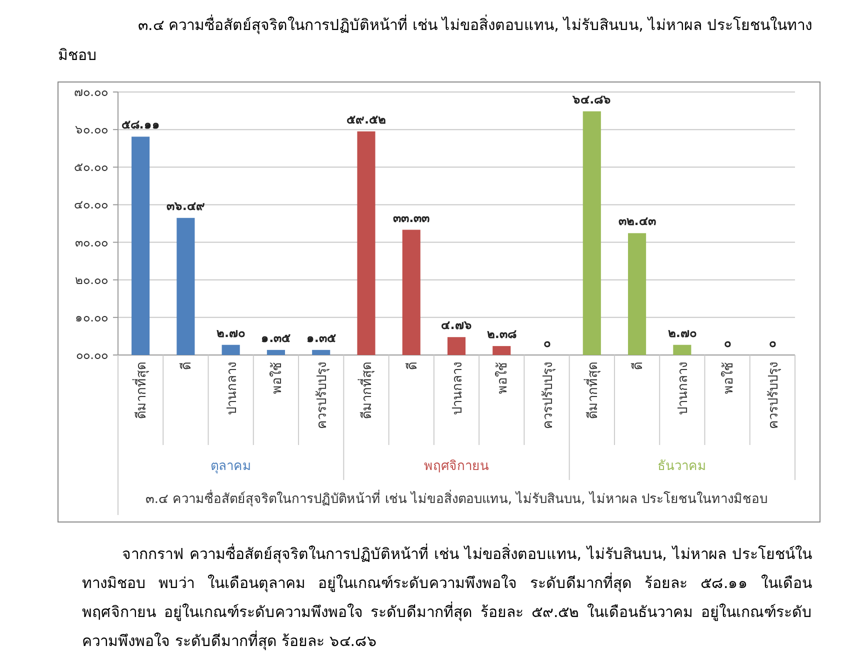  Describe the element at coordinates (456, 498) in the screenshot. I see `text: ๓.๔ ความซื่อสัตย์สุจริตในการปฏิบัติหน้าที่ เช่น ไม่ขอสิ่งตอบแทน, ไม่รับสินบน, ไม่หาผล ประโยชนในทางมิชอบ` at that location.